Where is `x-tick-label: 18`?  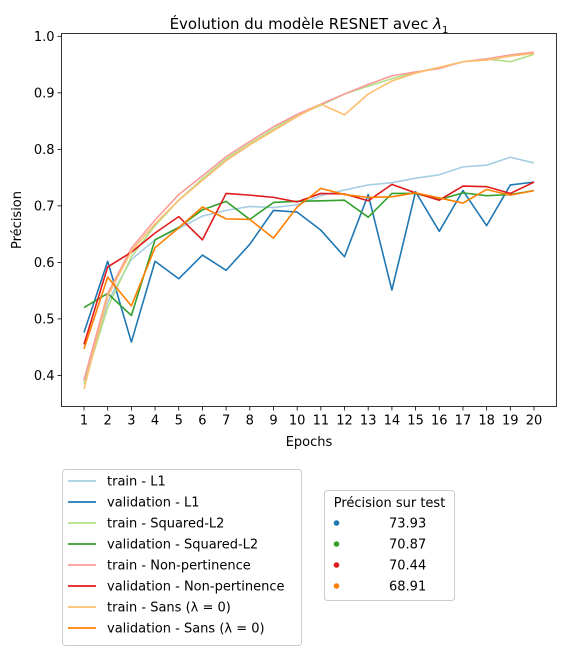 x-tick-label: 18 is located at coordinates (486, 421).